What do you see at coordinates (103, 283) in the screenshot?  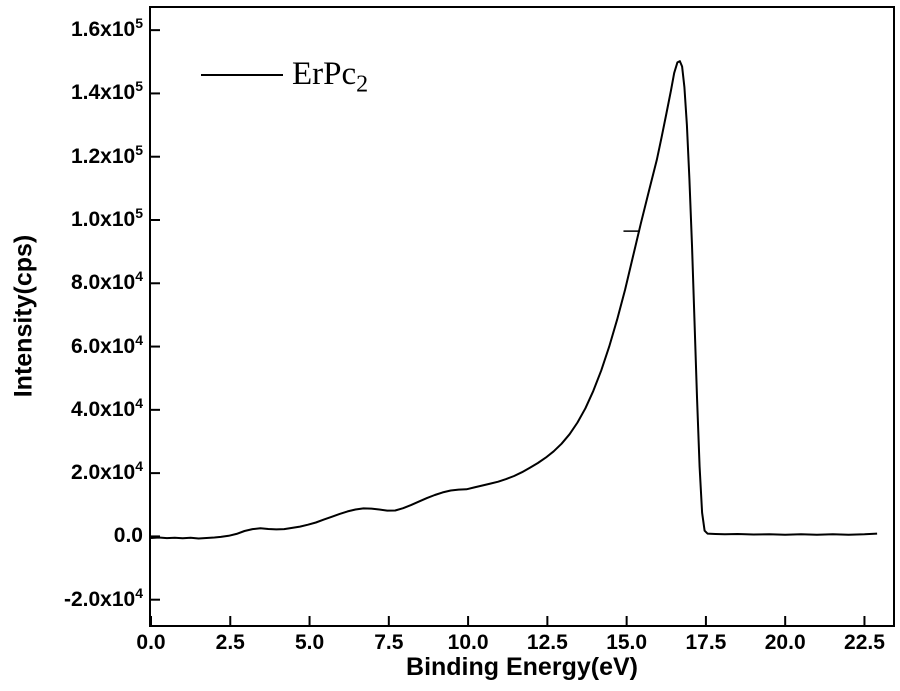 I see `y-tick-label-base: 8.0x10` at bounding box center [103, 283].